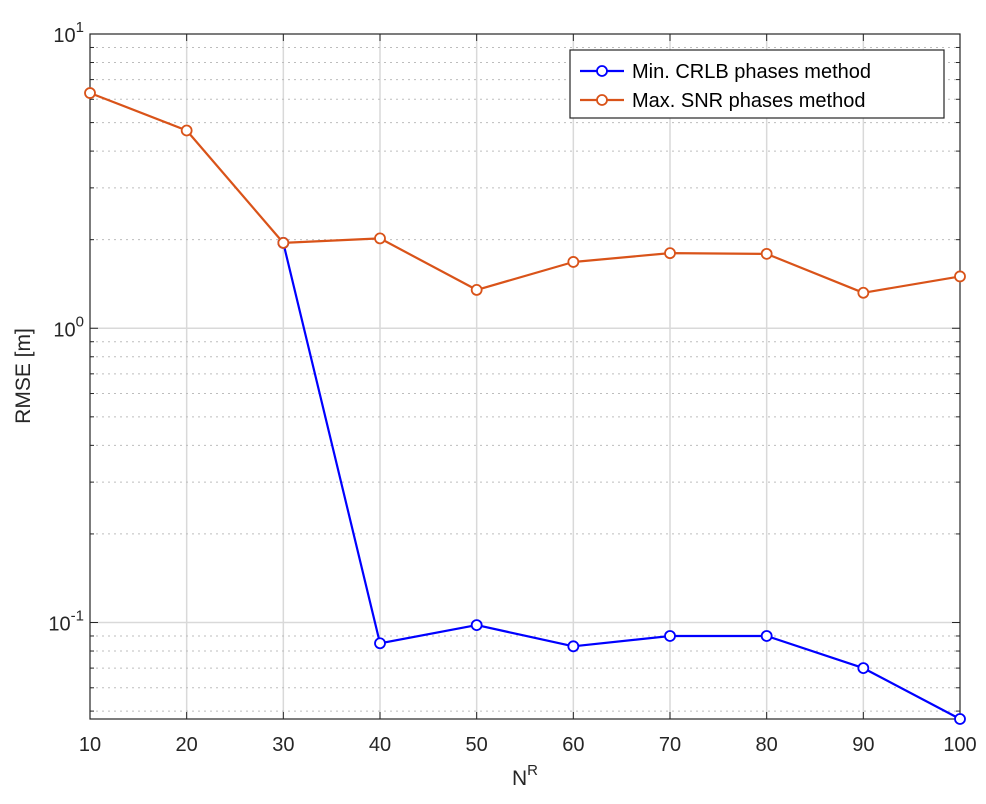  What do you see at coordinates (602, 100) in the screenshot?
I see `legend-marker-max-snr` at bounding box center [602, 100].